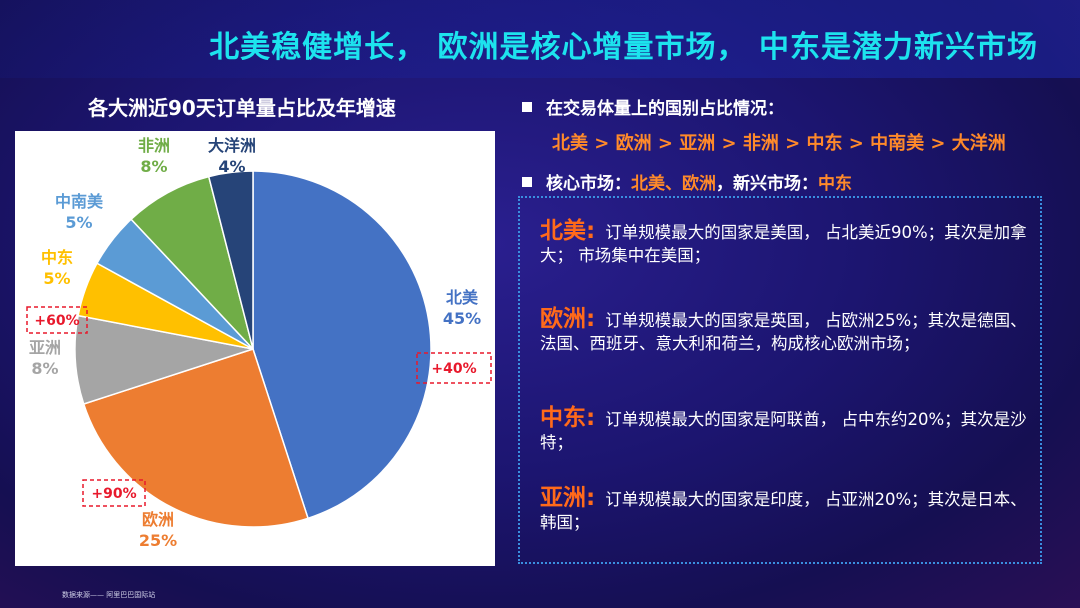 Image resolution: width=1080 pixels, height=608 pixels. I want to click on growth-label-1: +90%, so click(113, 494).